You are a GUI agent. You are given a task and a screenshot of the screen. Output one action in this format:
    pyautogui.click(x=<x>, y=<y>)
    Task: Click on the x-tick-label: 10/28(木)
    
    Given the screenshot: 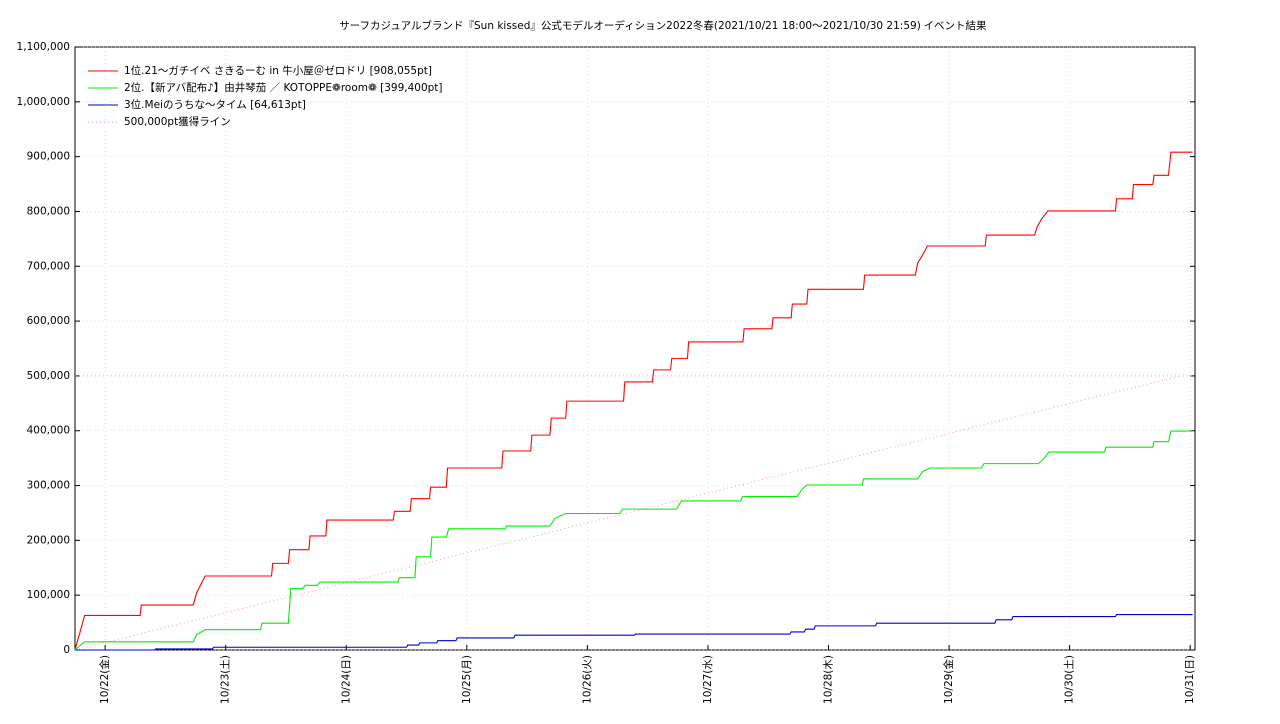 What is the action you would take?
    pyautogui.click(x=828, y=679)
    